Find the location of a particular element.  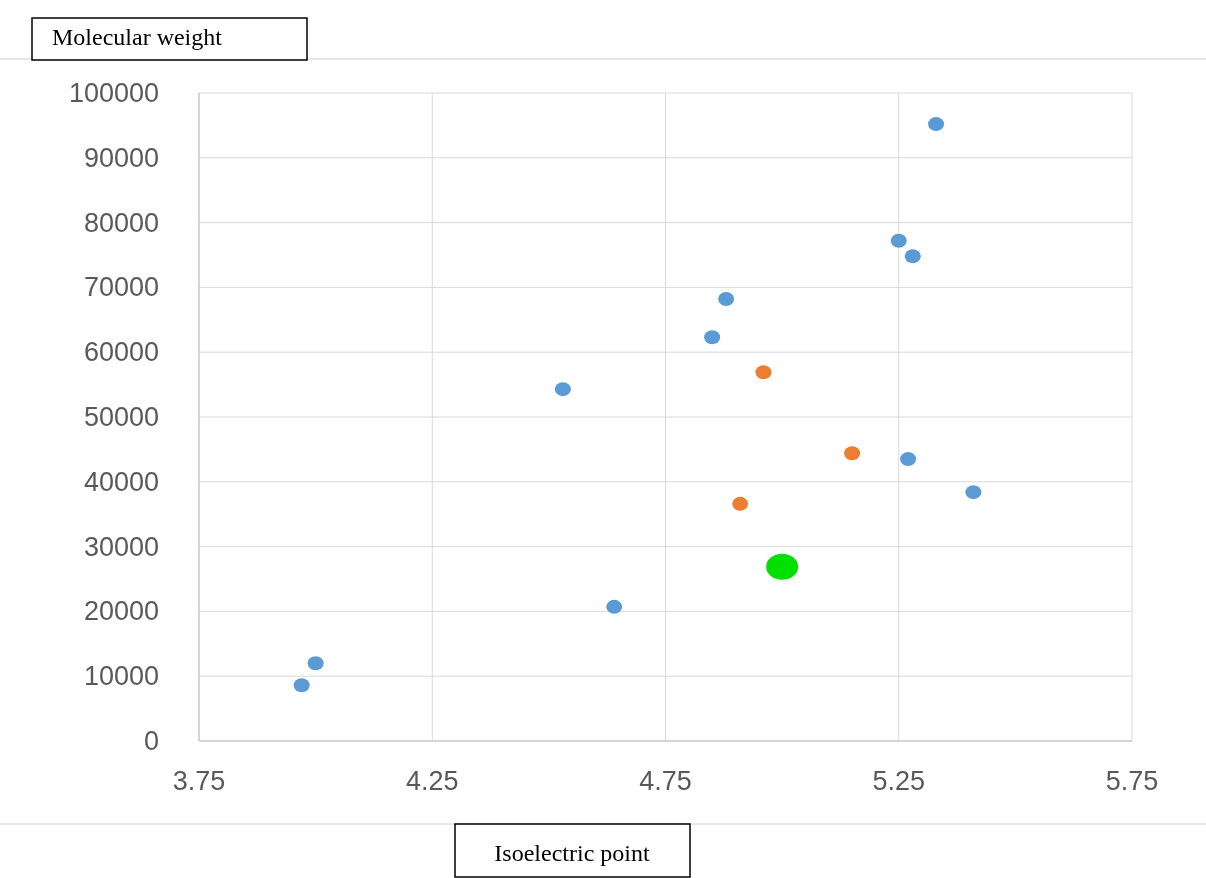

y-tick-label: 80000 is located at coordinates (121, 222).